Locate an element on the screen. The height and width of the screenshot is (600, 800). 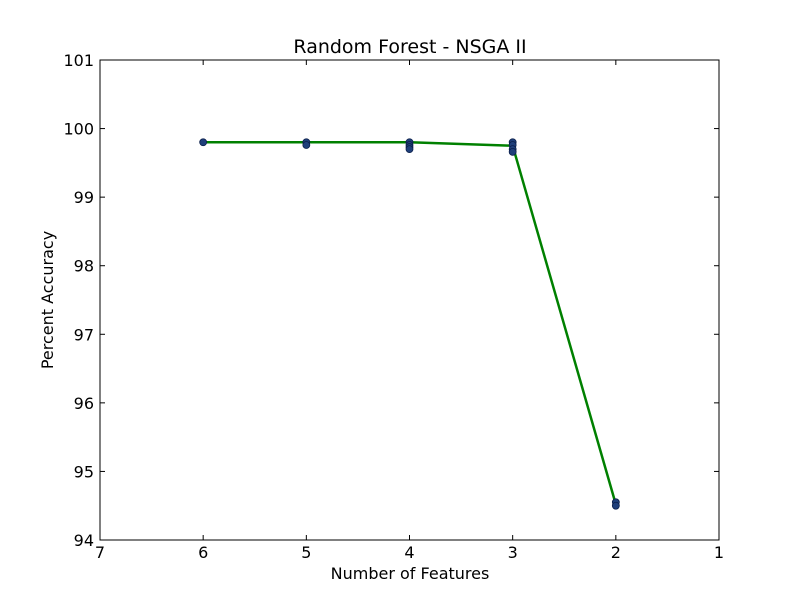
chart-title: Random Forest - NSGA II is located at coordinates (409, 47).